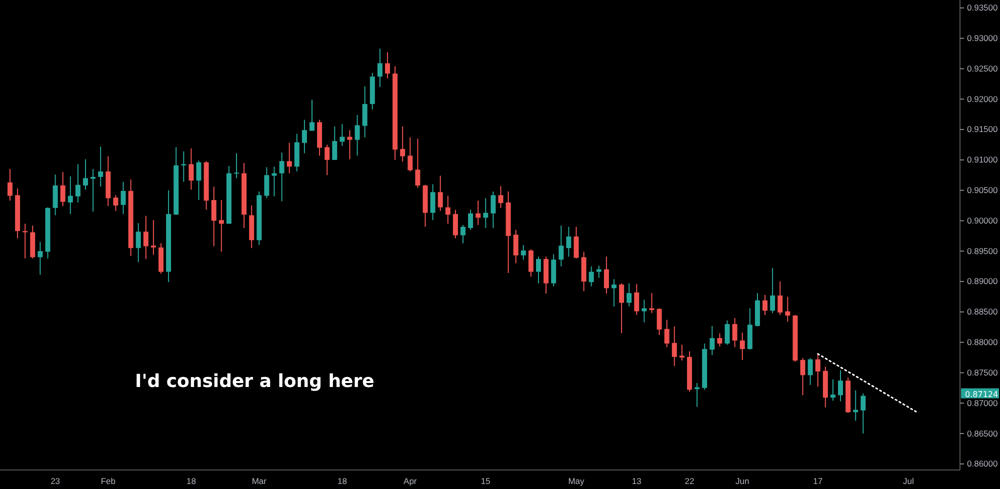 Image resolution: width=1000 pixels, height=489 pixels. Describe the element at coordinates (982, 7) in the screenshot. I see `y-tick-label: 0.93500` at that location.